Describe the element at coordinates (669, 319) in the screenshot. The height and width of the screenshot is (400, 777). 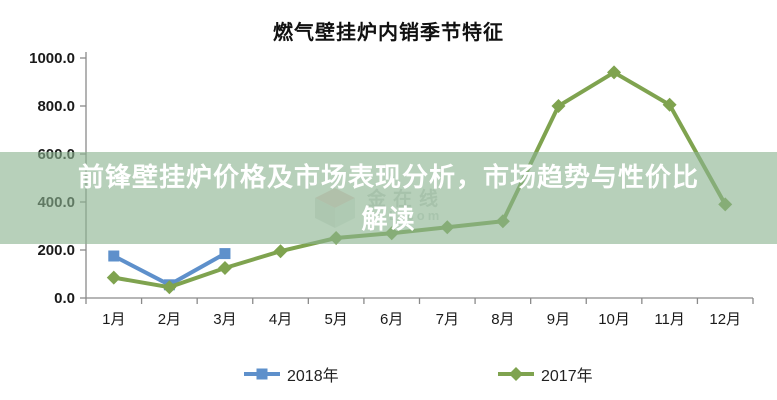
I see `x-tick-label: 11月` at that location.